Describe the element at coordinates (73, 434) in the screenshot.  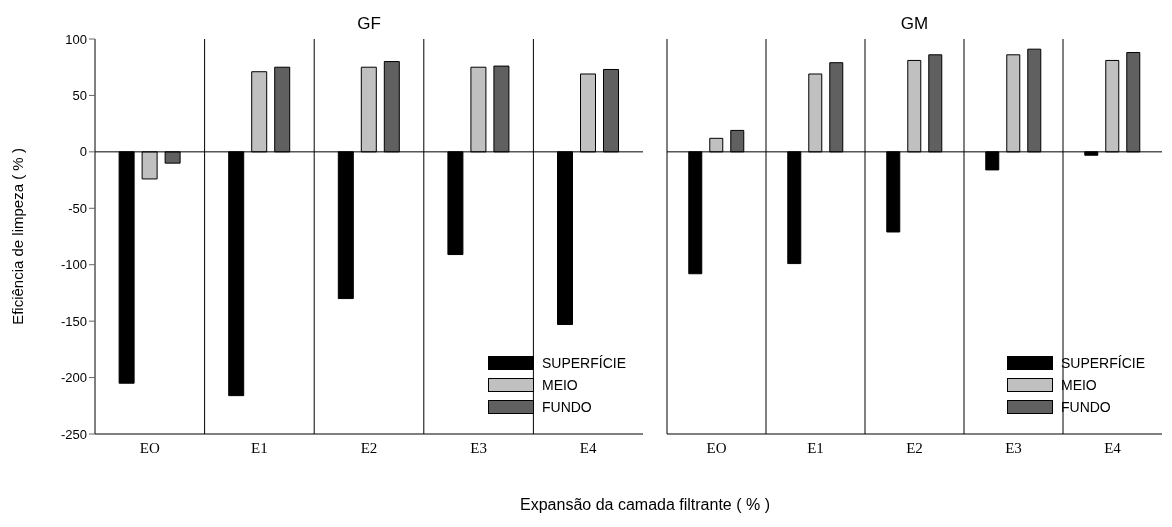
I see `y-tick-label: -250` at that location.